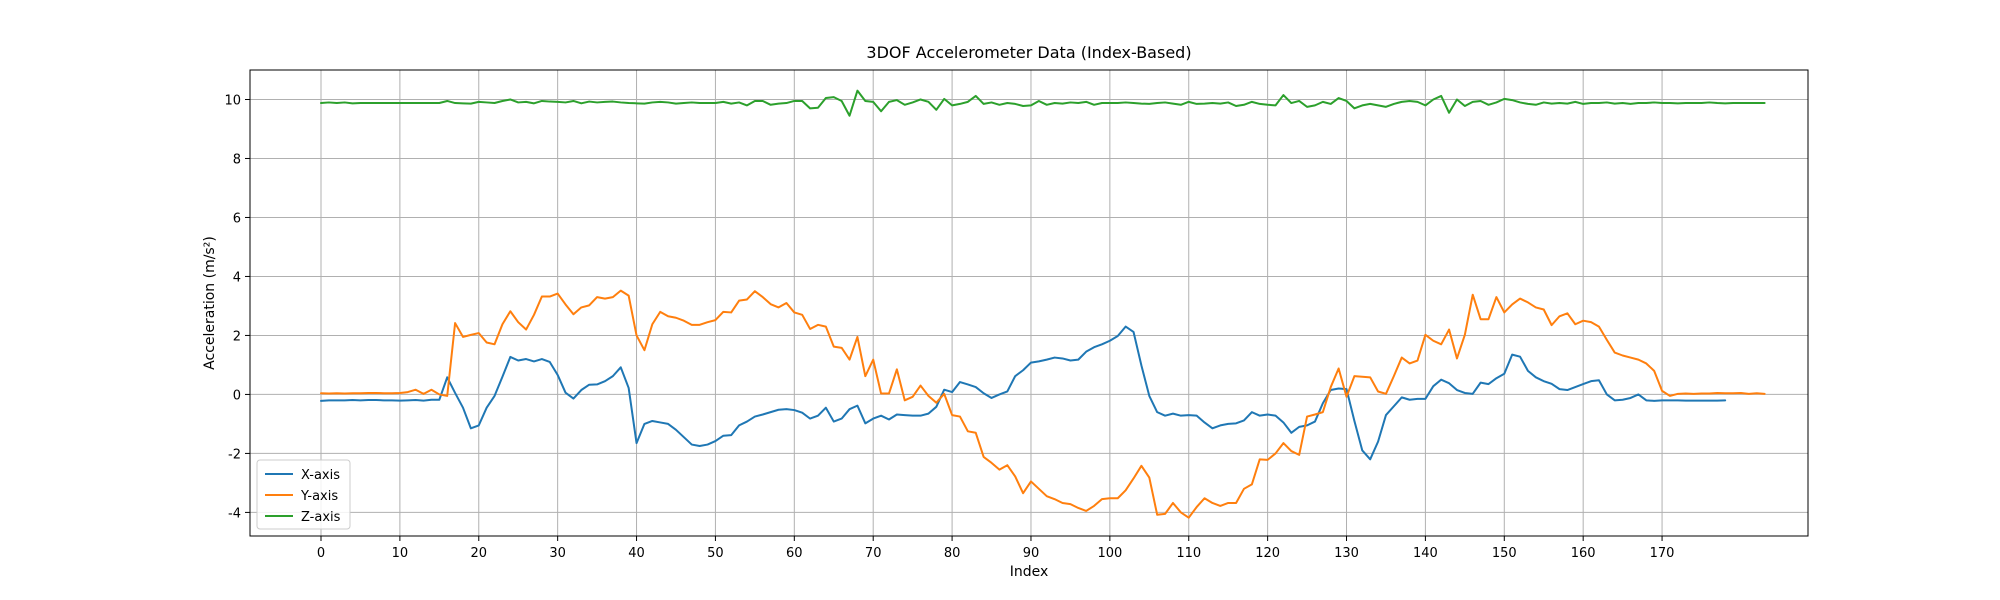  What do you see at coordinates (557, 553) in the screenshot?
I see `x-tick-label: 30` at bounding box center [557, 553].